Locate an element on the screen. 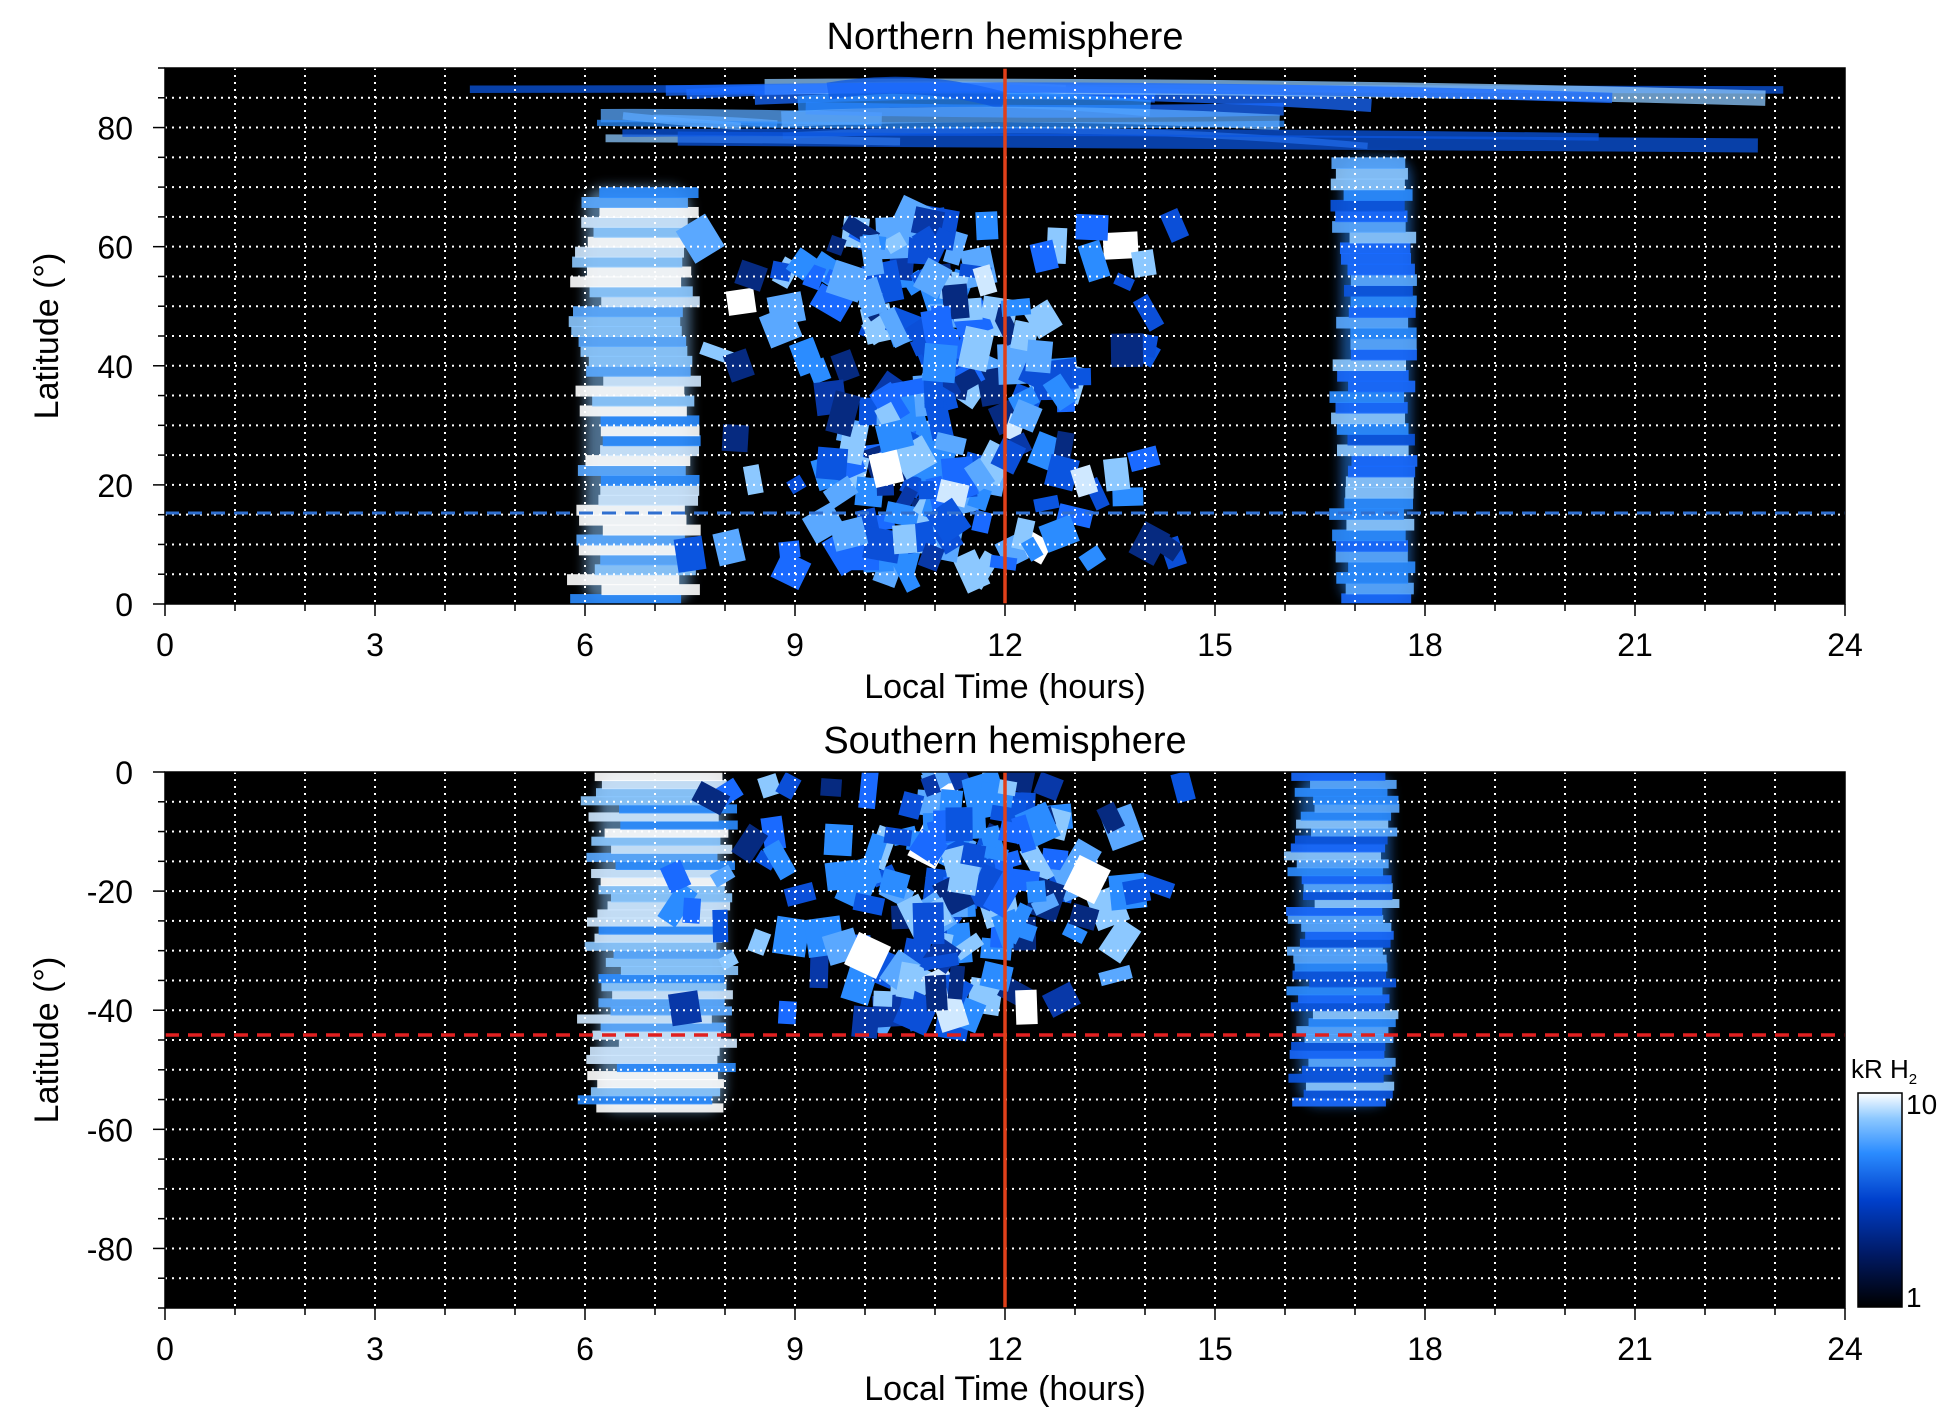 The height and width of the screenshot is (1428, 1950). south-emission-dusk-band is located at coordinates (1341, 939).